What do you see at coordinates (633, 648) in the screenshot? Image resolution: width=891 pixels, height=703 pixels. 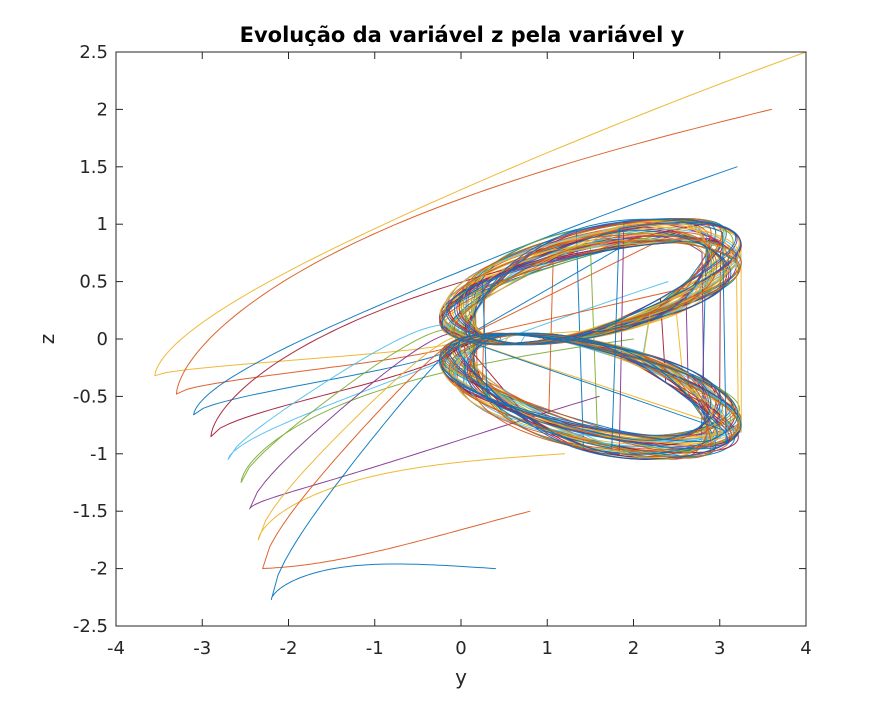 I see `x-tick-label: 2` at bounding box center [633, 648].